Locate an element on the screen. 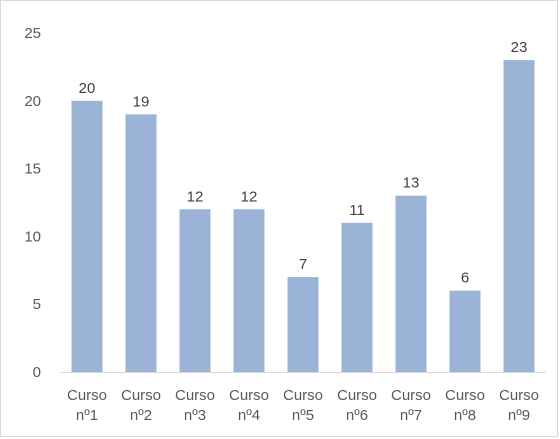 This screenshot has height=439, width=560. data-label: 19 is located at coordinates (141, 101).